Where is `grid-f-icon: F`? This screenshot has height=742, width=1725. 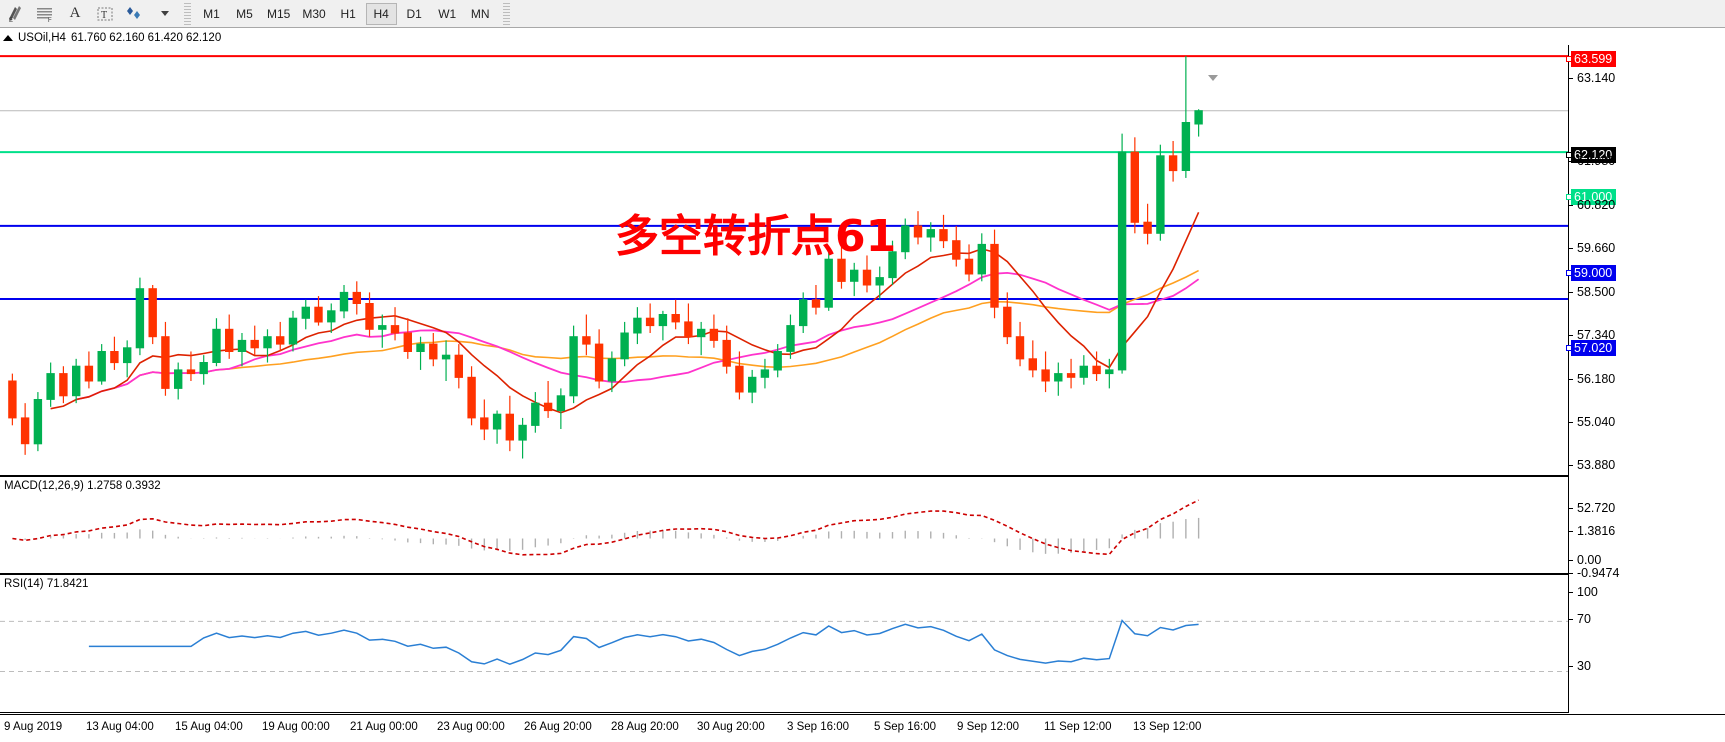
grid-f-icon: F is located at coordinates (45, 14).